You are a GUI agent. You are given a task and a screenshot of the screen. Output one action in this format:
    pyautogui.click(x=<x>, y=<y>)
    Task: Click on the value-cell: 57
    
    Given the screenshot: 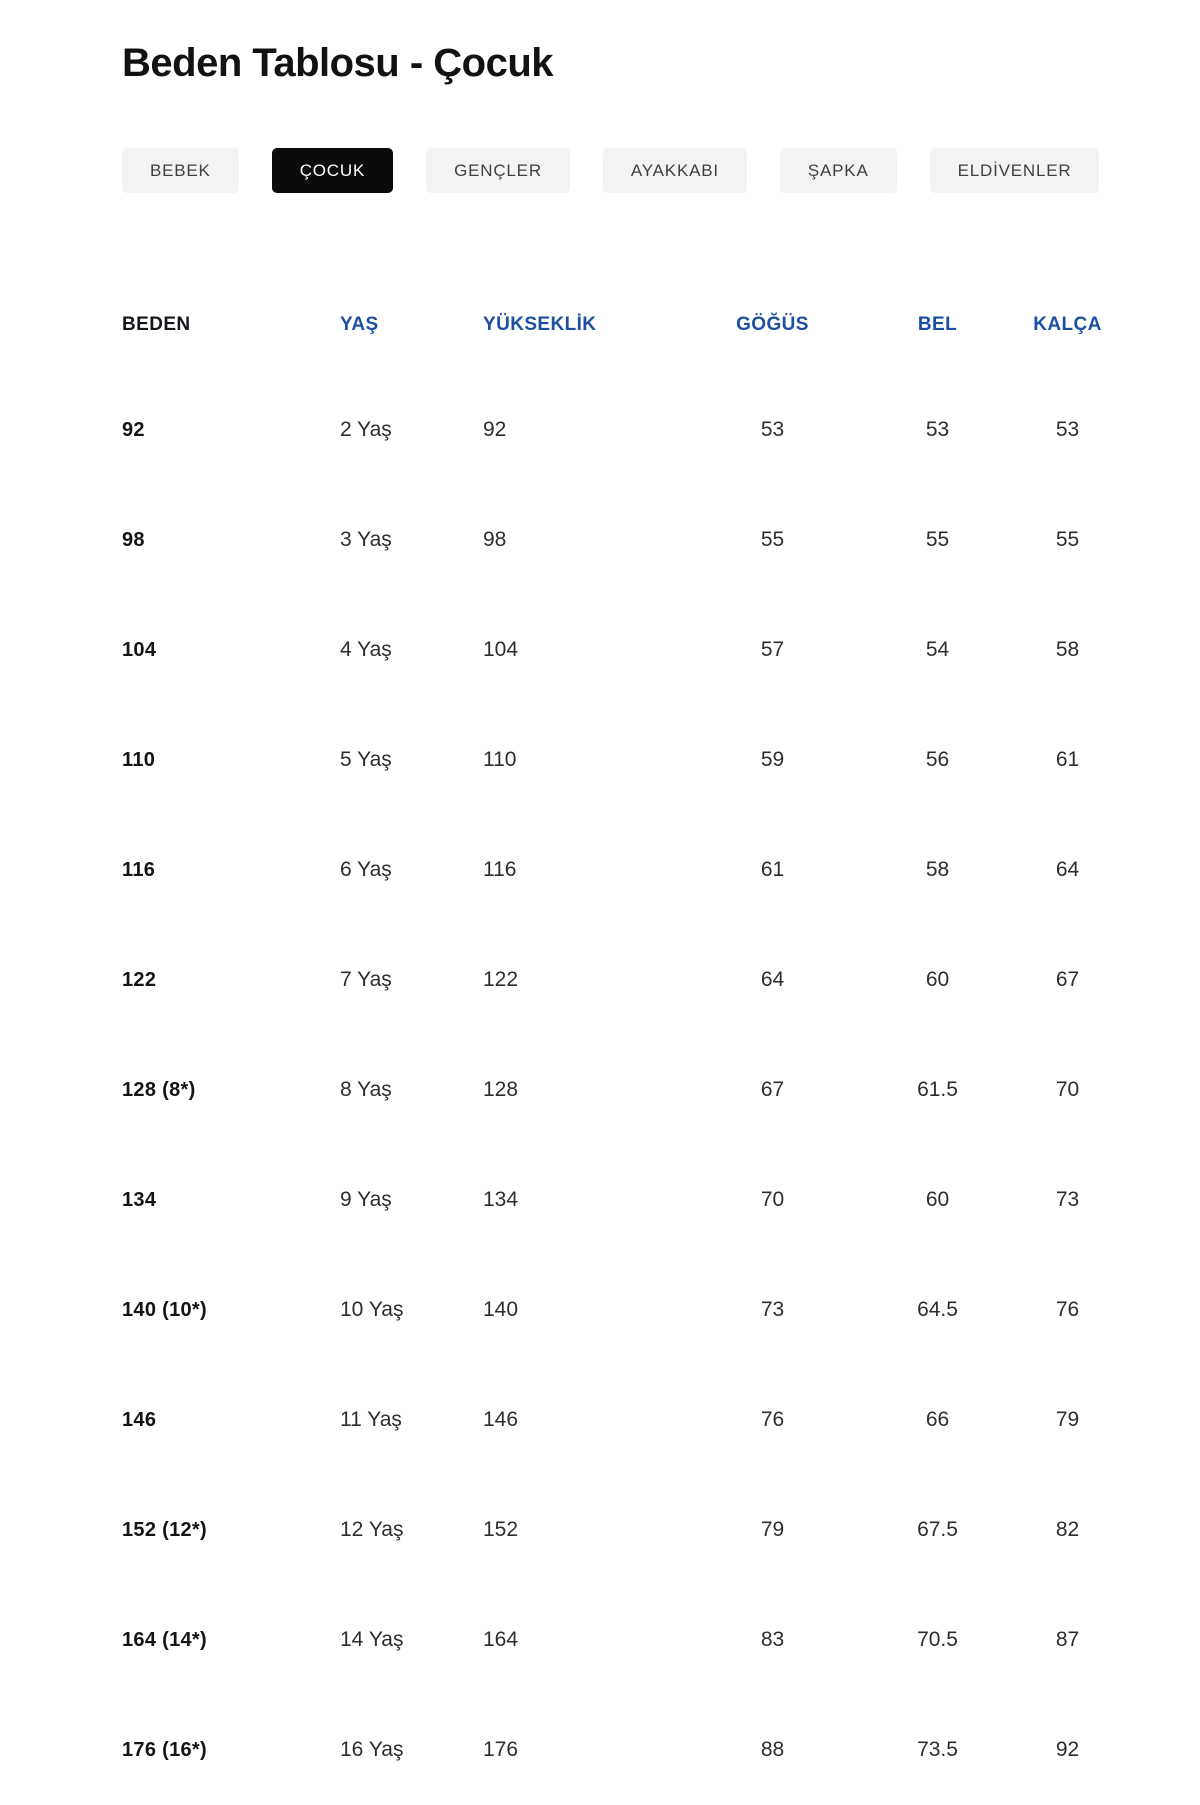 What is the action you would take?
    pyautogui.click(x=772, y=649)
    